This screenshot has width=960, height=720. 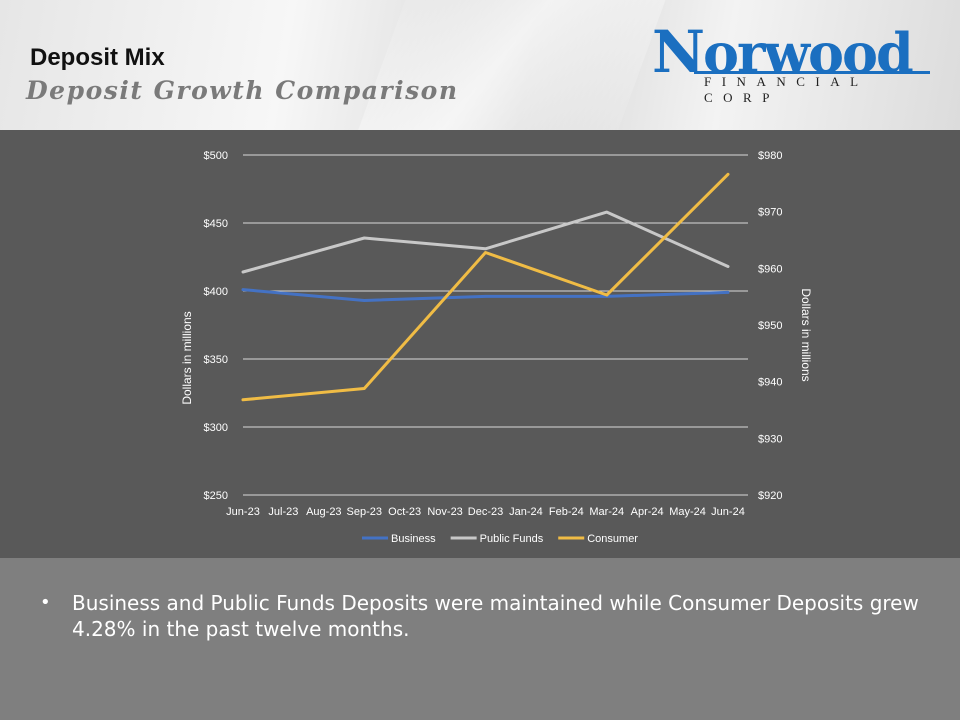 What do you see at coordinates (485, 242) in the screenshot?
I see `series-line-public-funds` at bounding box center [485, 242].